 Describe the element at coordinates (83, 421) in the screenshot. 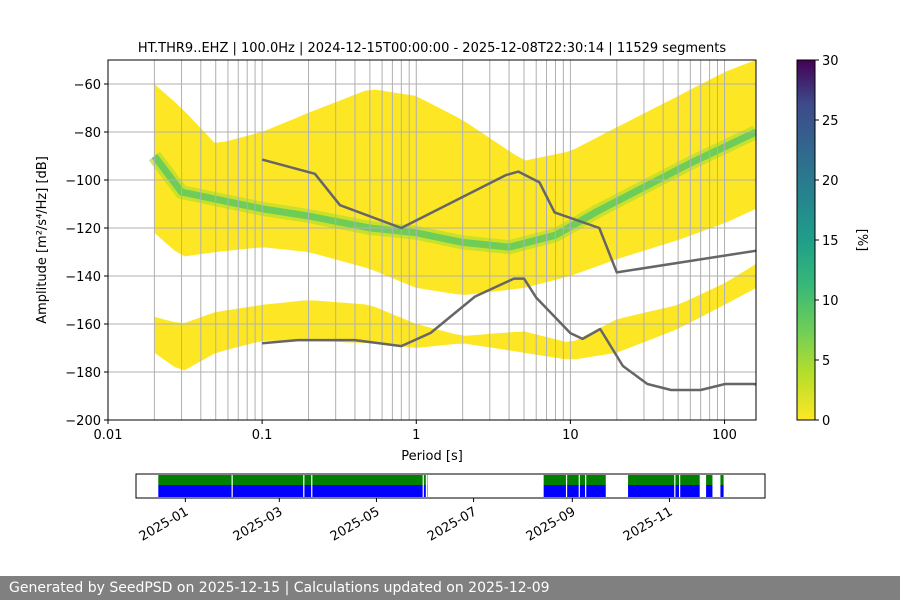

I see `y-tick-label: −200` at that location.